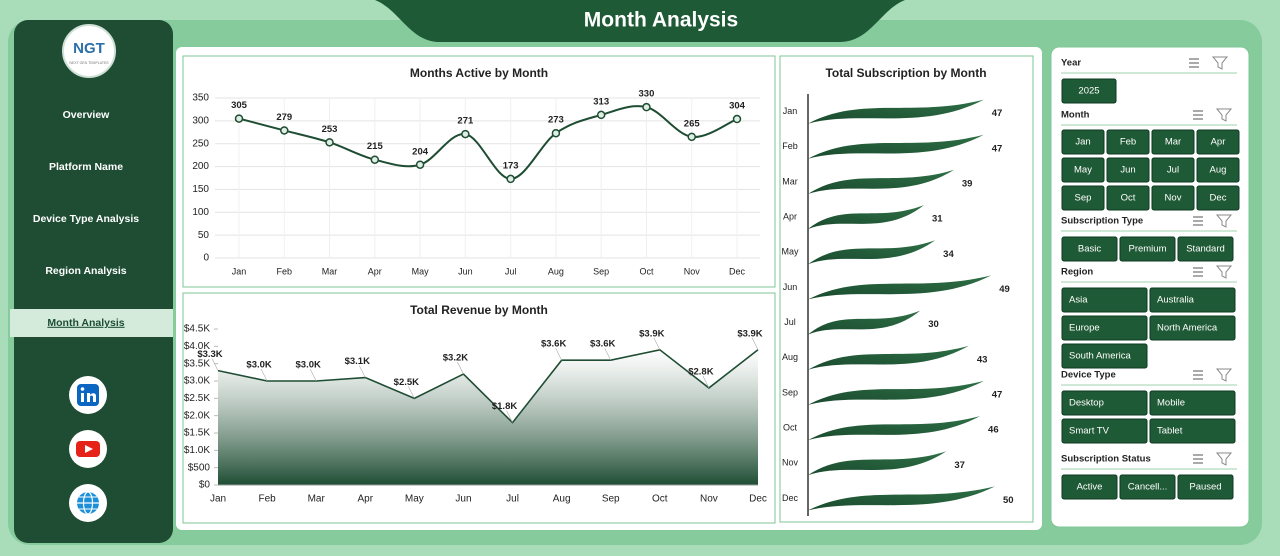  What do you see at coordinates (86, 219) in the screenshot?
I see `menu-item: Device Type Analysis` at bounding box center [86, 219].